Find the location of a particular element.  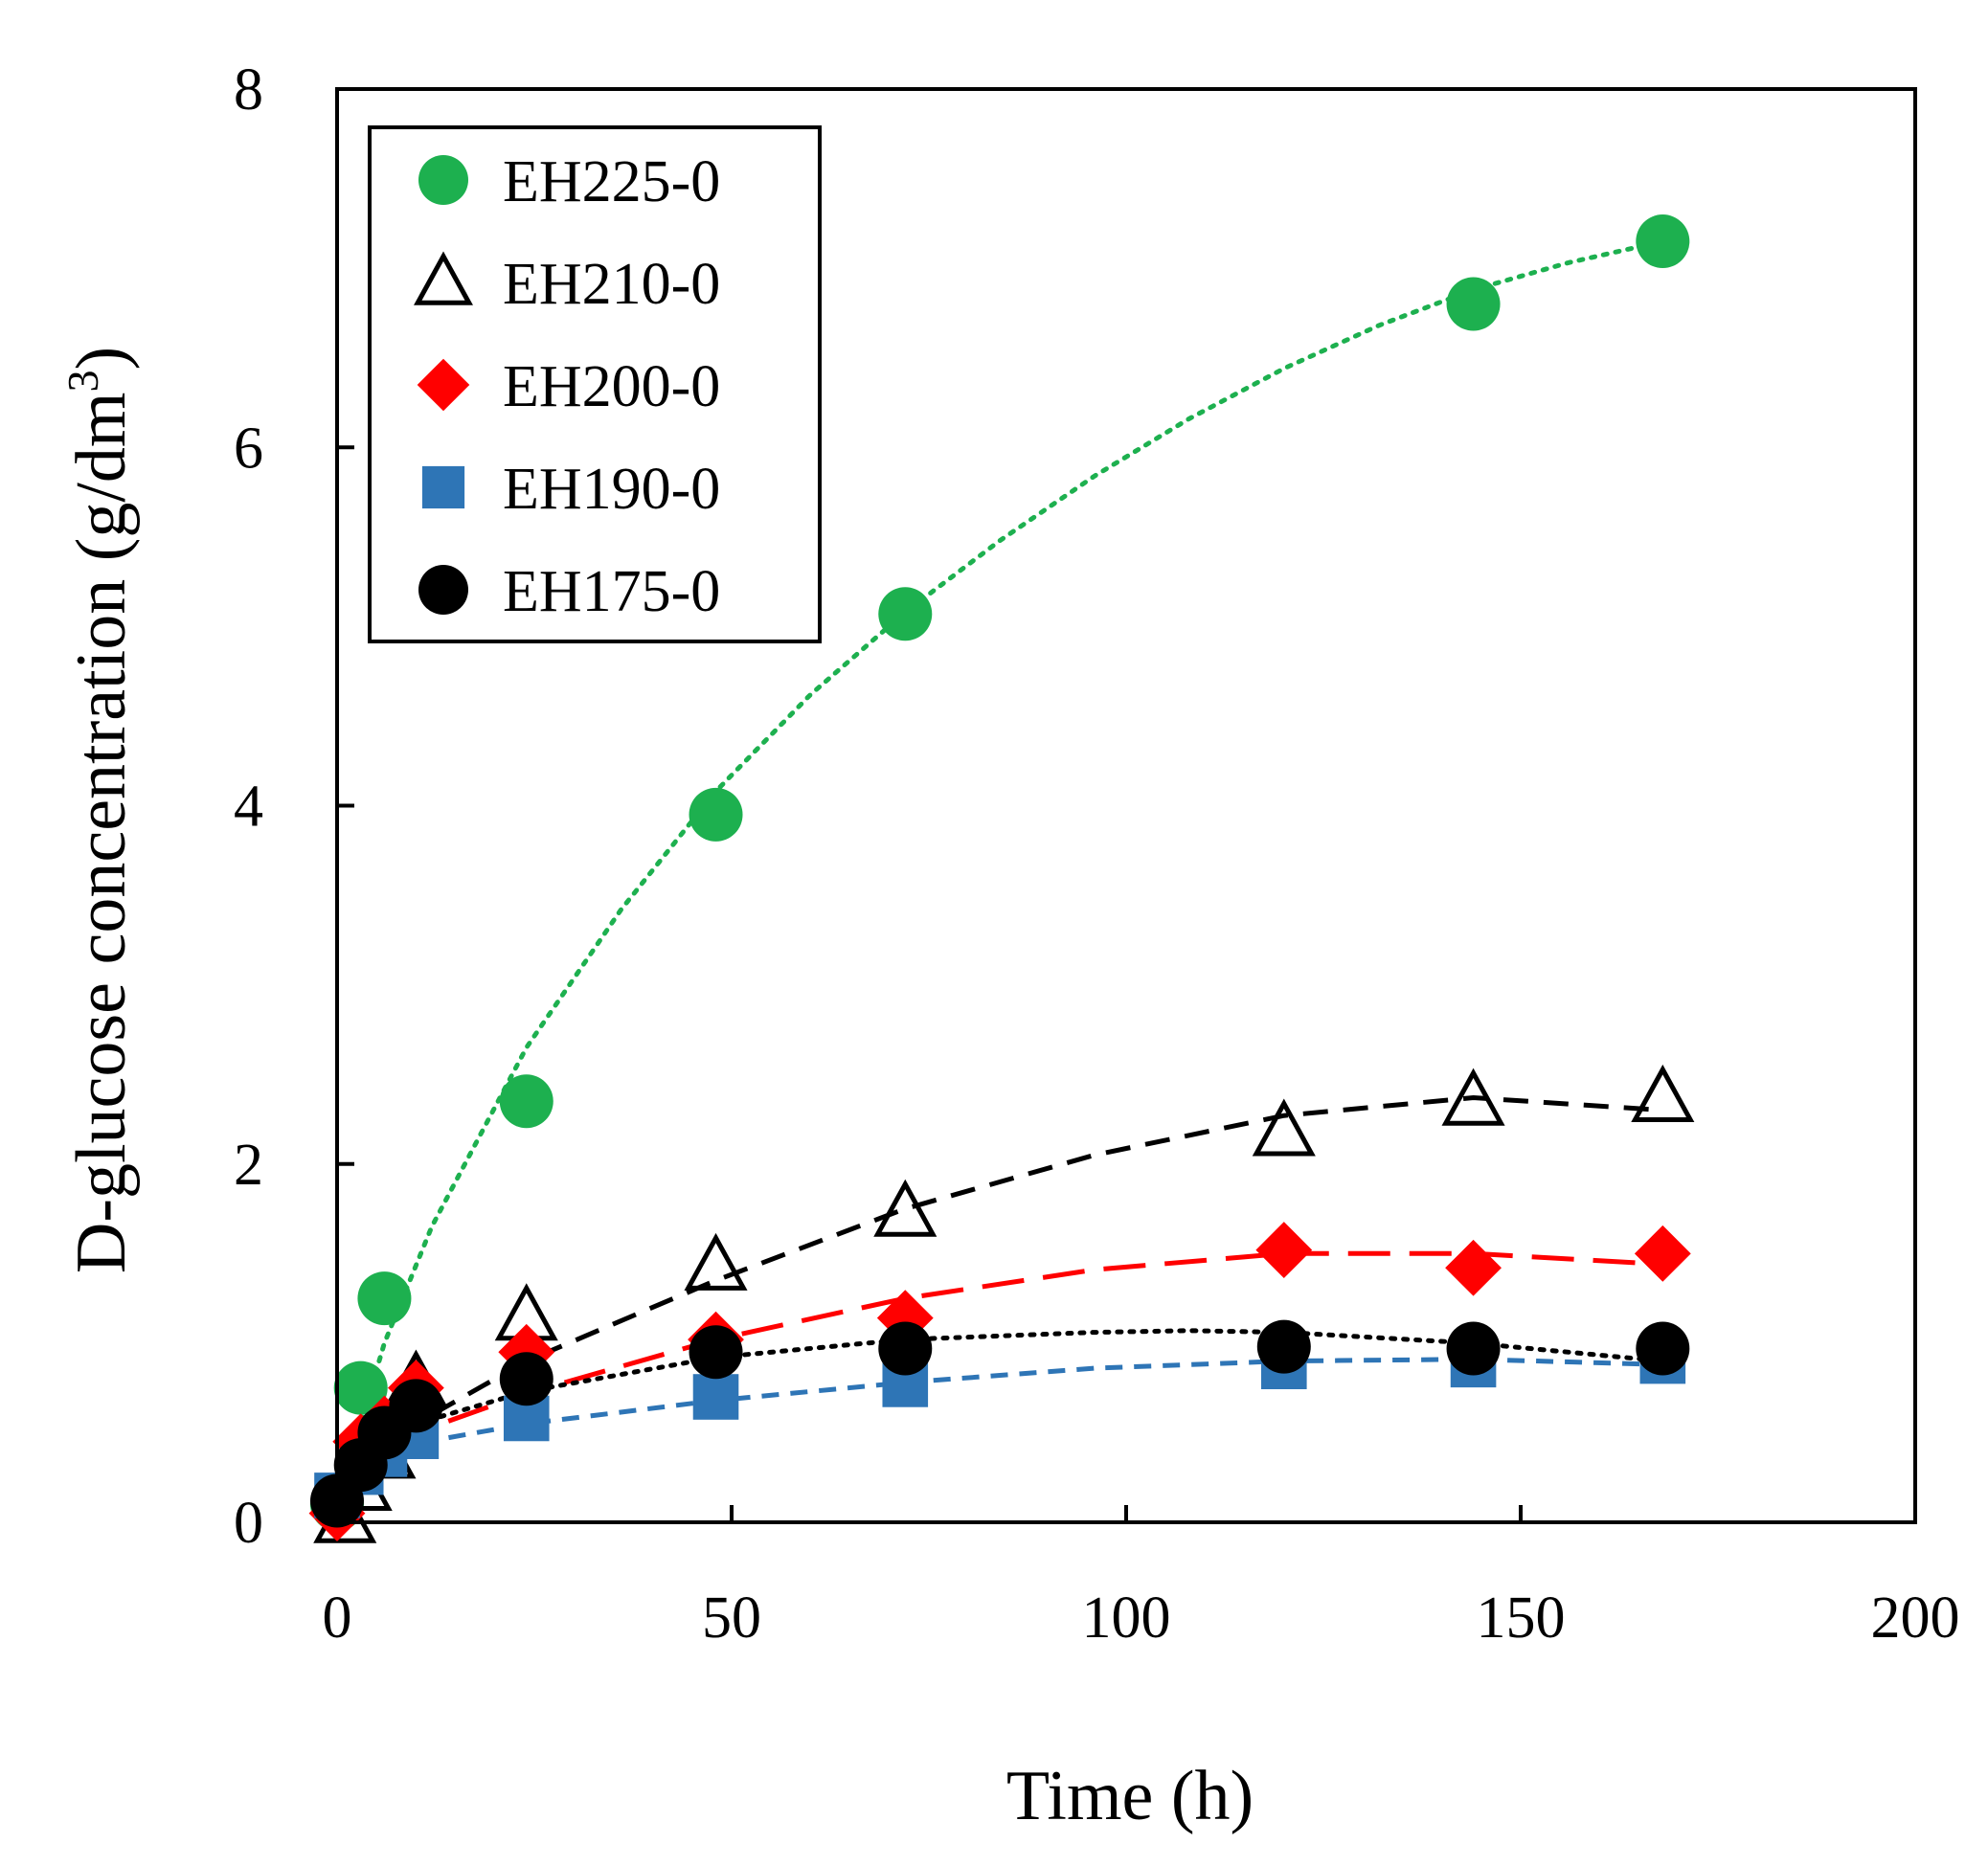

x-axis-title: Time (h) is located at coordinates (1130, 1796).